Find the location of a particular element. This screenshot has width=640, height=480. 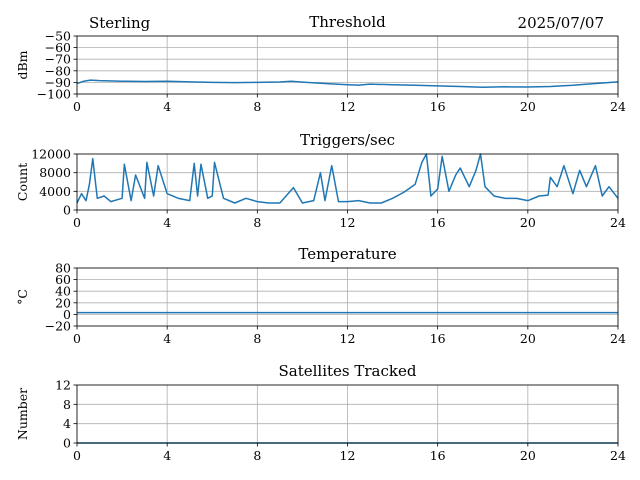

satellites-x-tick-label: 12 is located at coordinates (348, 455).